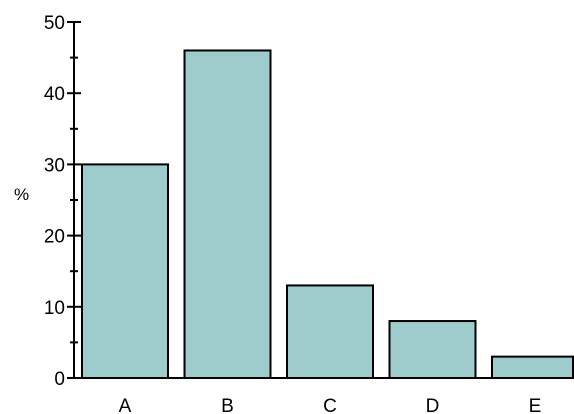 The height and width of the screenshot is (414, 574). Describe the element at coordinates (54, 23) in the screenshot. I see `y-tick-label: 50` at that location.